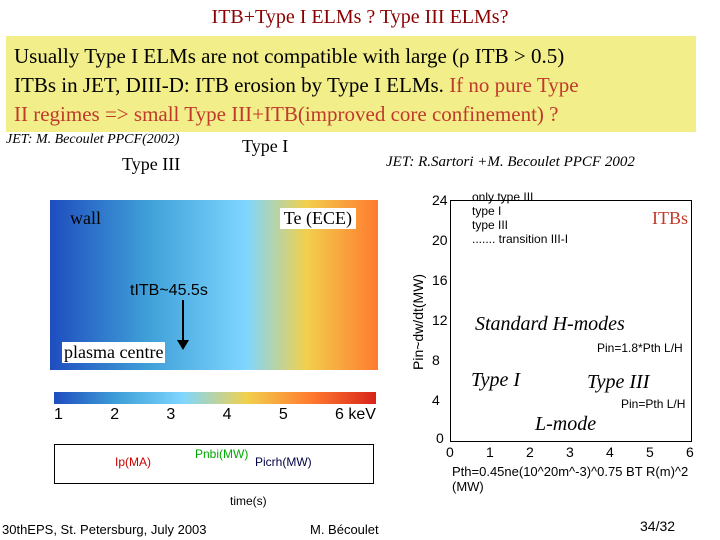 This screenshot has width=720, height=540. Describe the element at coordinates (440, 240) in the screenshot. I see `y-tick: 20` at that location.